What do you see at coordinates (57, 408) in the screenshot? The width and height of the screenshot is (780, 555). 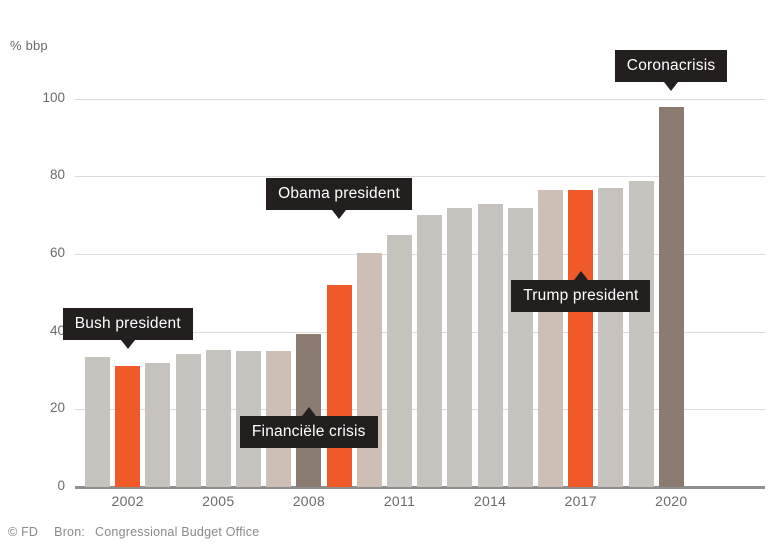 I see `y-axis-tick-label: 20` at bounding box center [57, 408].